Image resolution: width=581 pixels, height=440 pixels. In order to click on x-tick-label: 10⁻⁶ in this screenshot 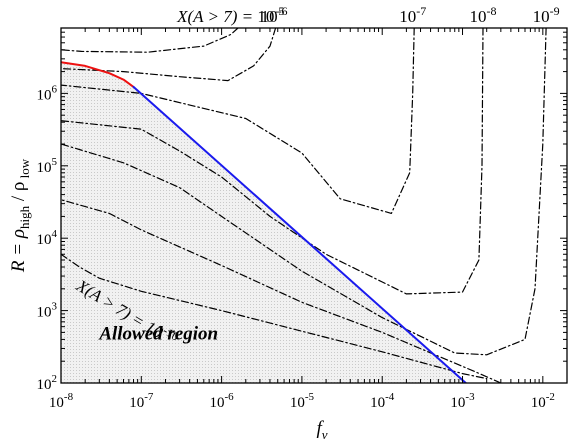, I will do `click(222, 401)`.